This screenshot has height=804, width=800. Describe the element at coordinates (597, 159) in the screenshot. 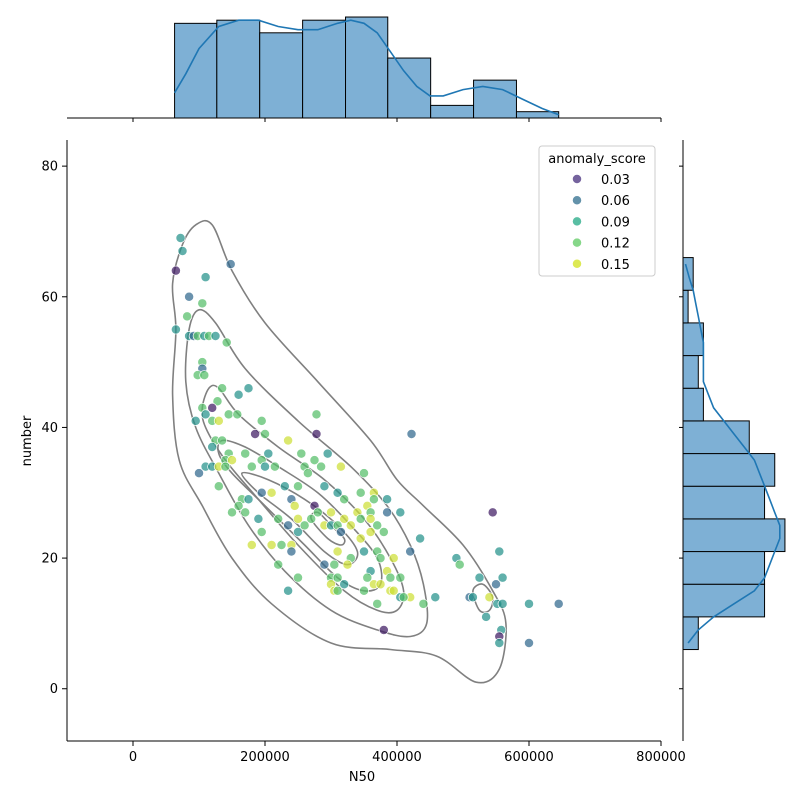

I see `legend-title: anomaly_score` at that location.